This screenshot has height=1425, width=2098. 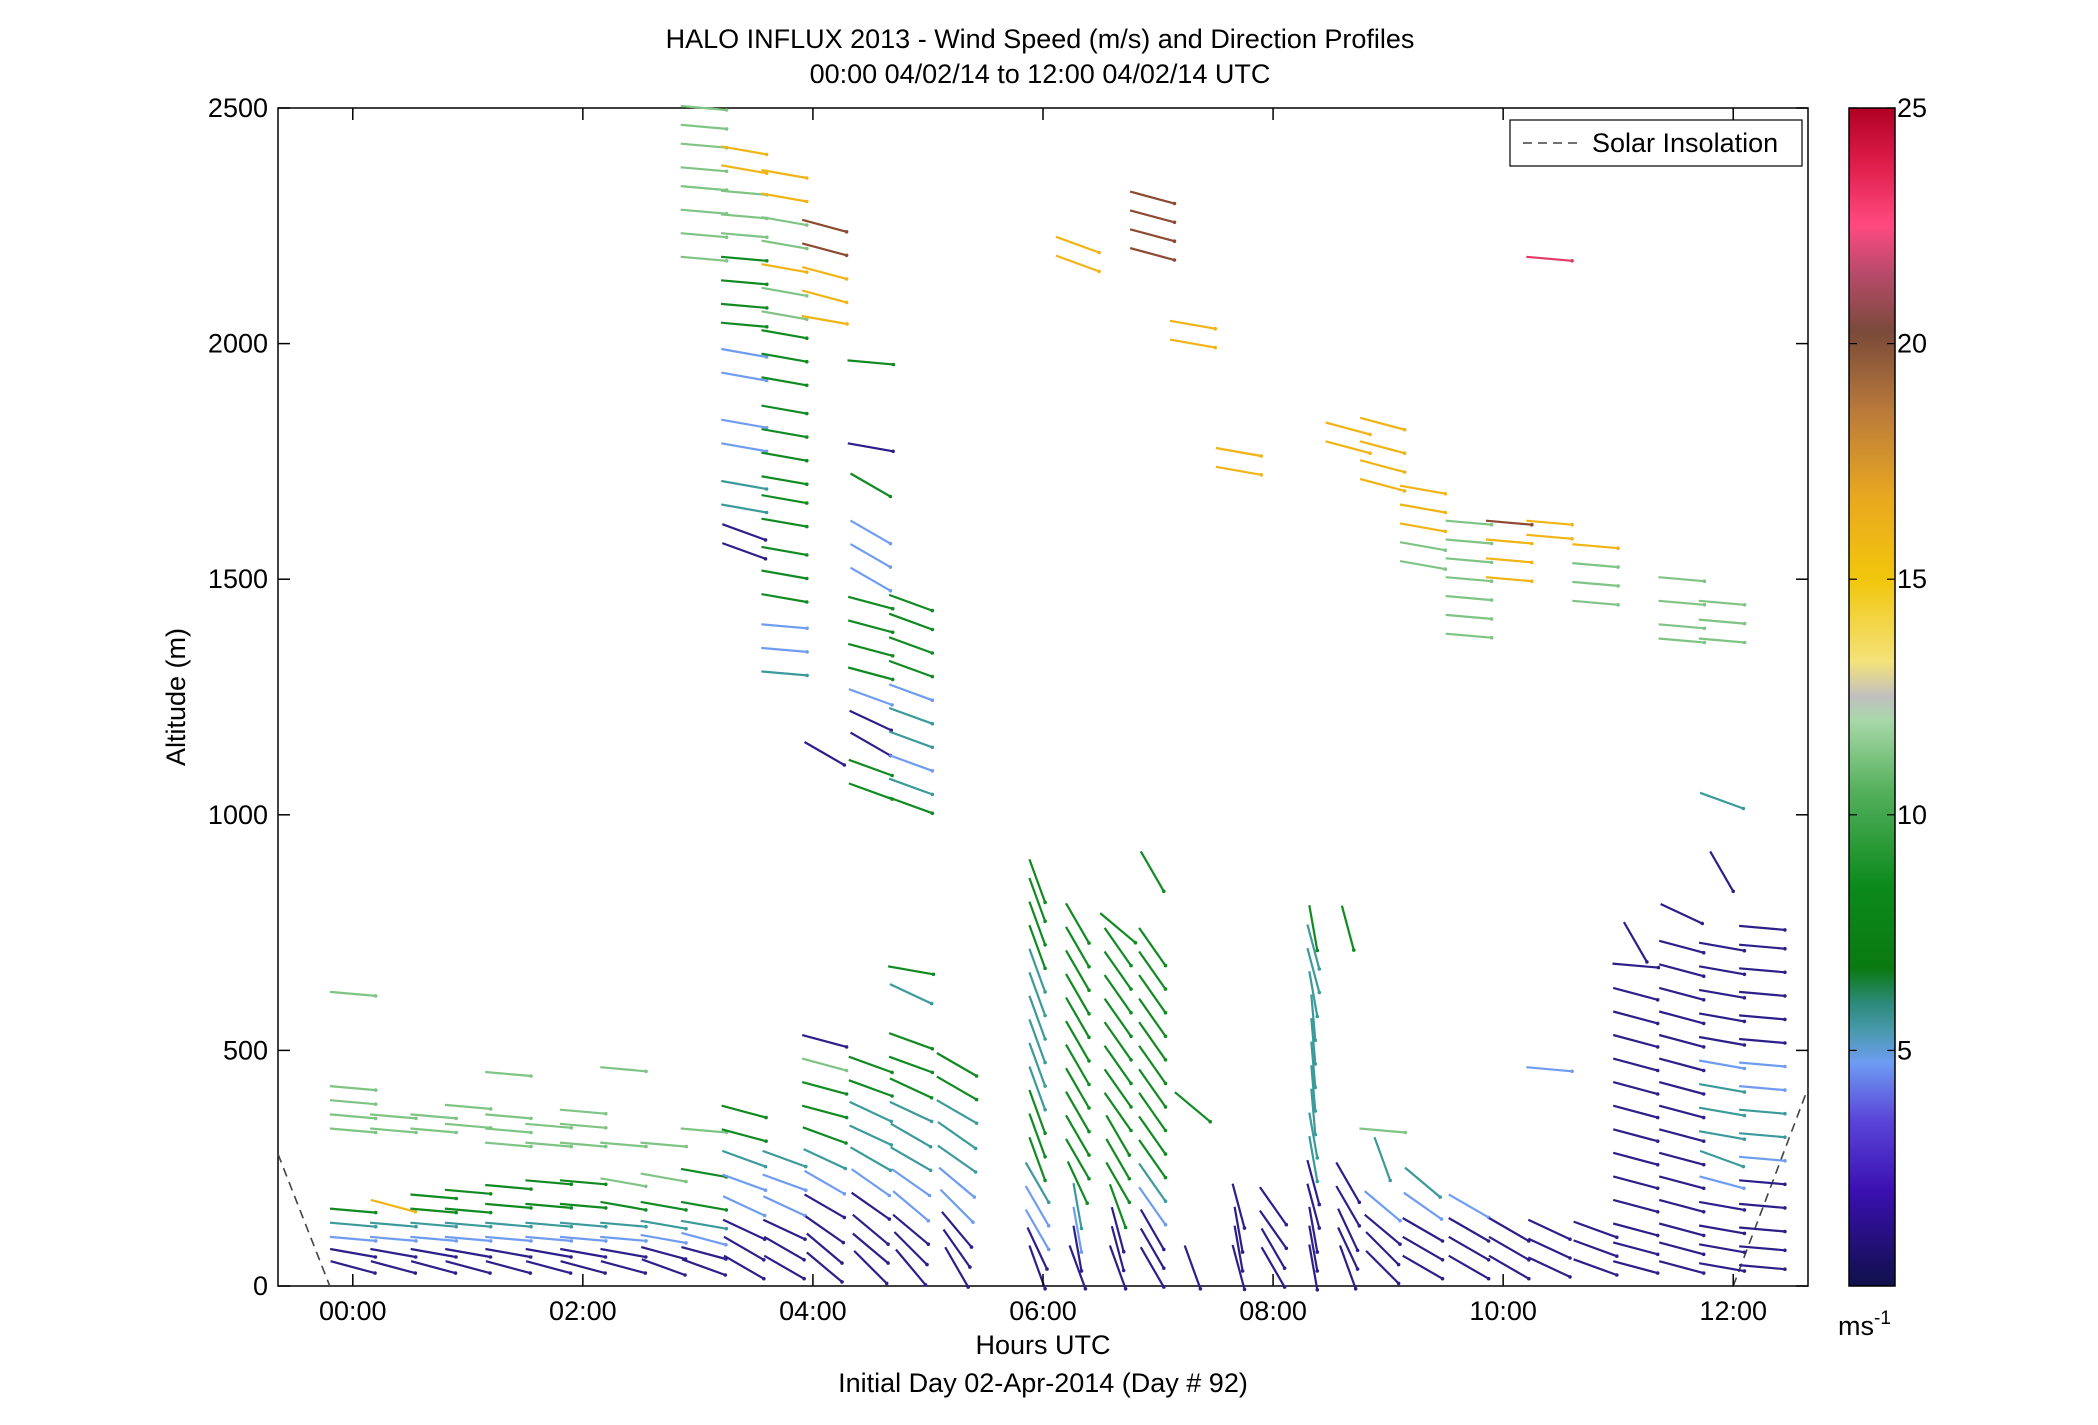 I want to click on legend-entry-solar-insolation: Solar Insolation, so click(x=1685, y=143).